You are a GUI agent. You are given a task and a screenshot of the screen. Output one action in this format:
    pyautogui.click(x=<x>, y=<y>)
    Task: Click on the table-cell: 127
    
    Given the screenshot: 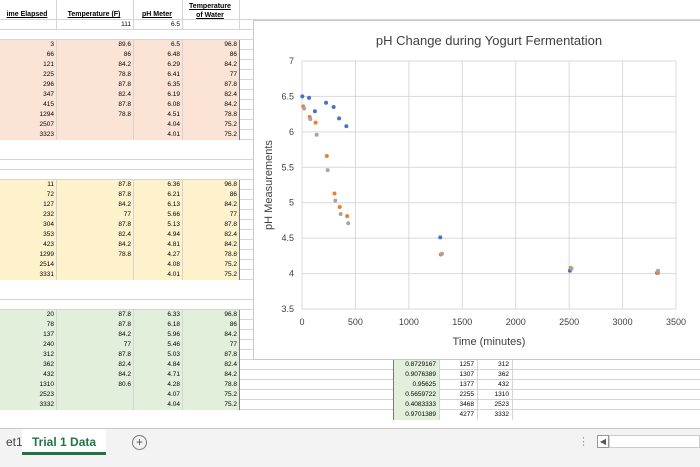 What is the action you would take?
    pyautogui.click(x=28, y=205)
    